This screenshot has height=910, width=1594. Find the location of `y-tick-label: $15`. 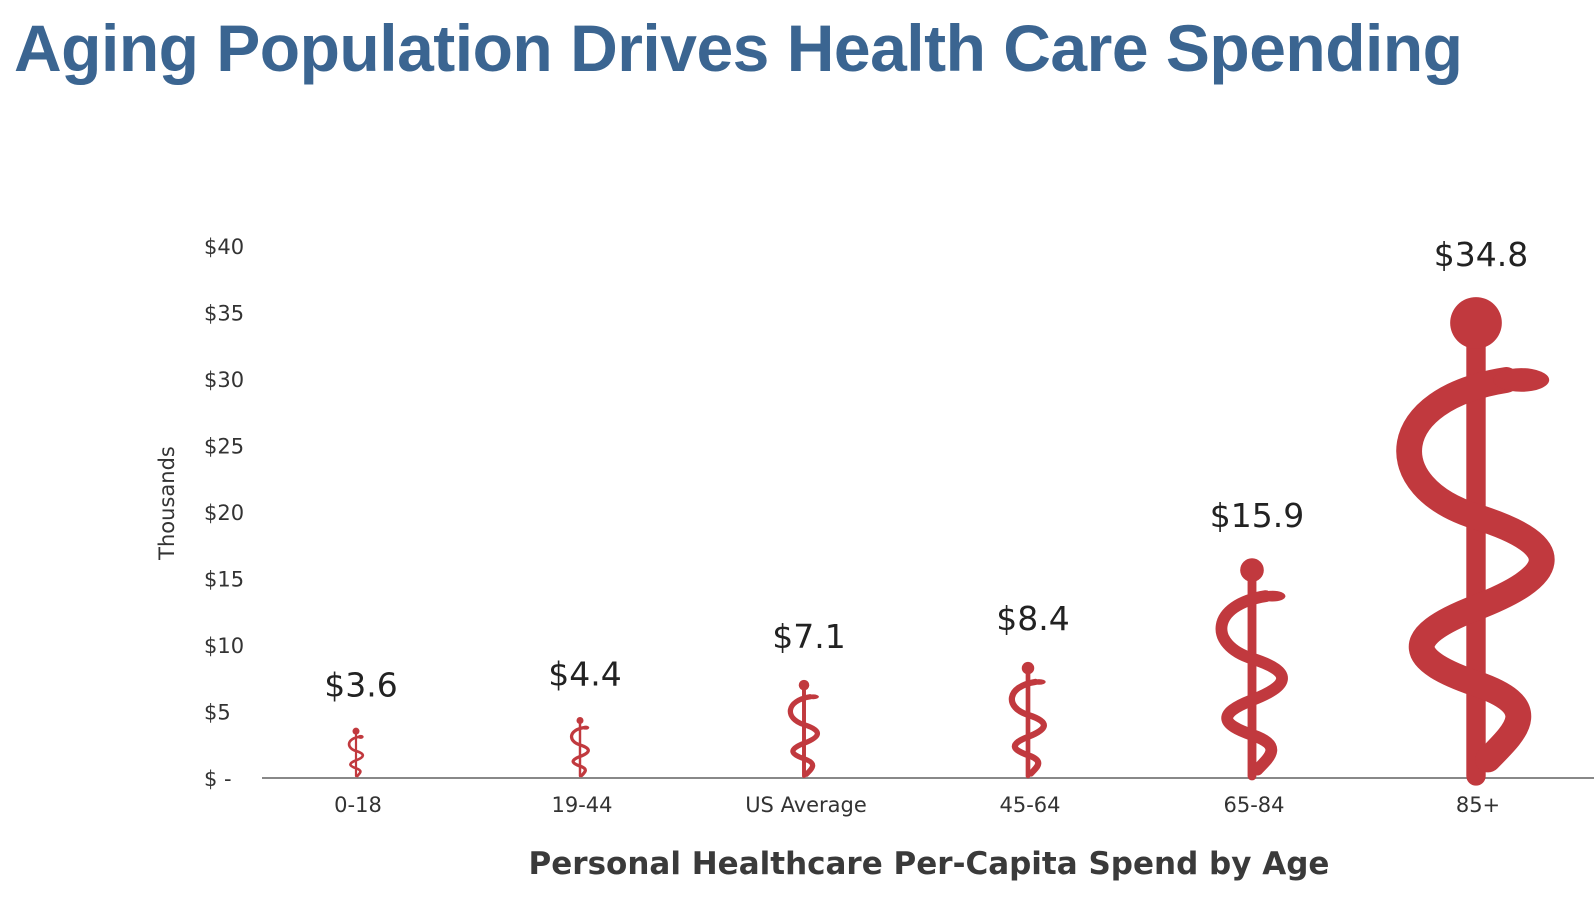

y-tick-label: $15 is located at coordinates (224, 580).